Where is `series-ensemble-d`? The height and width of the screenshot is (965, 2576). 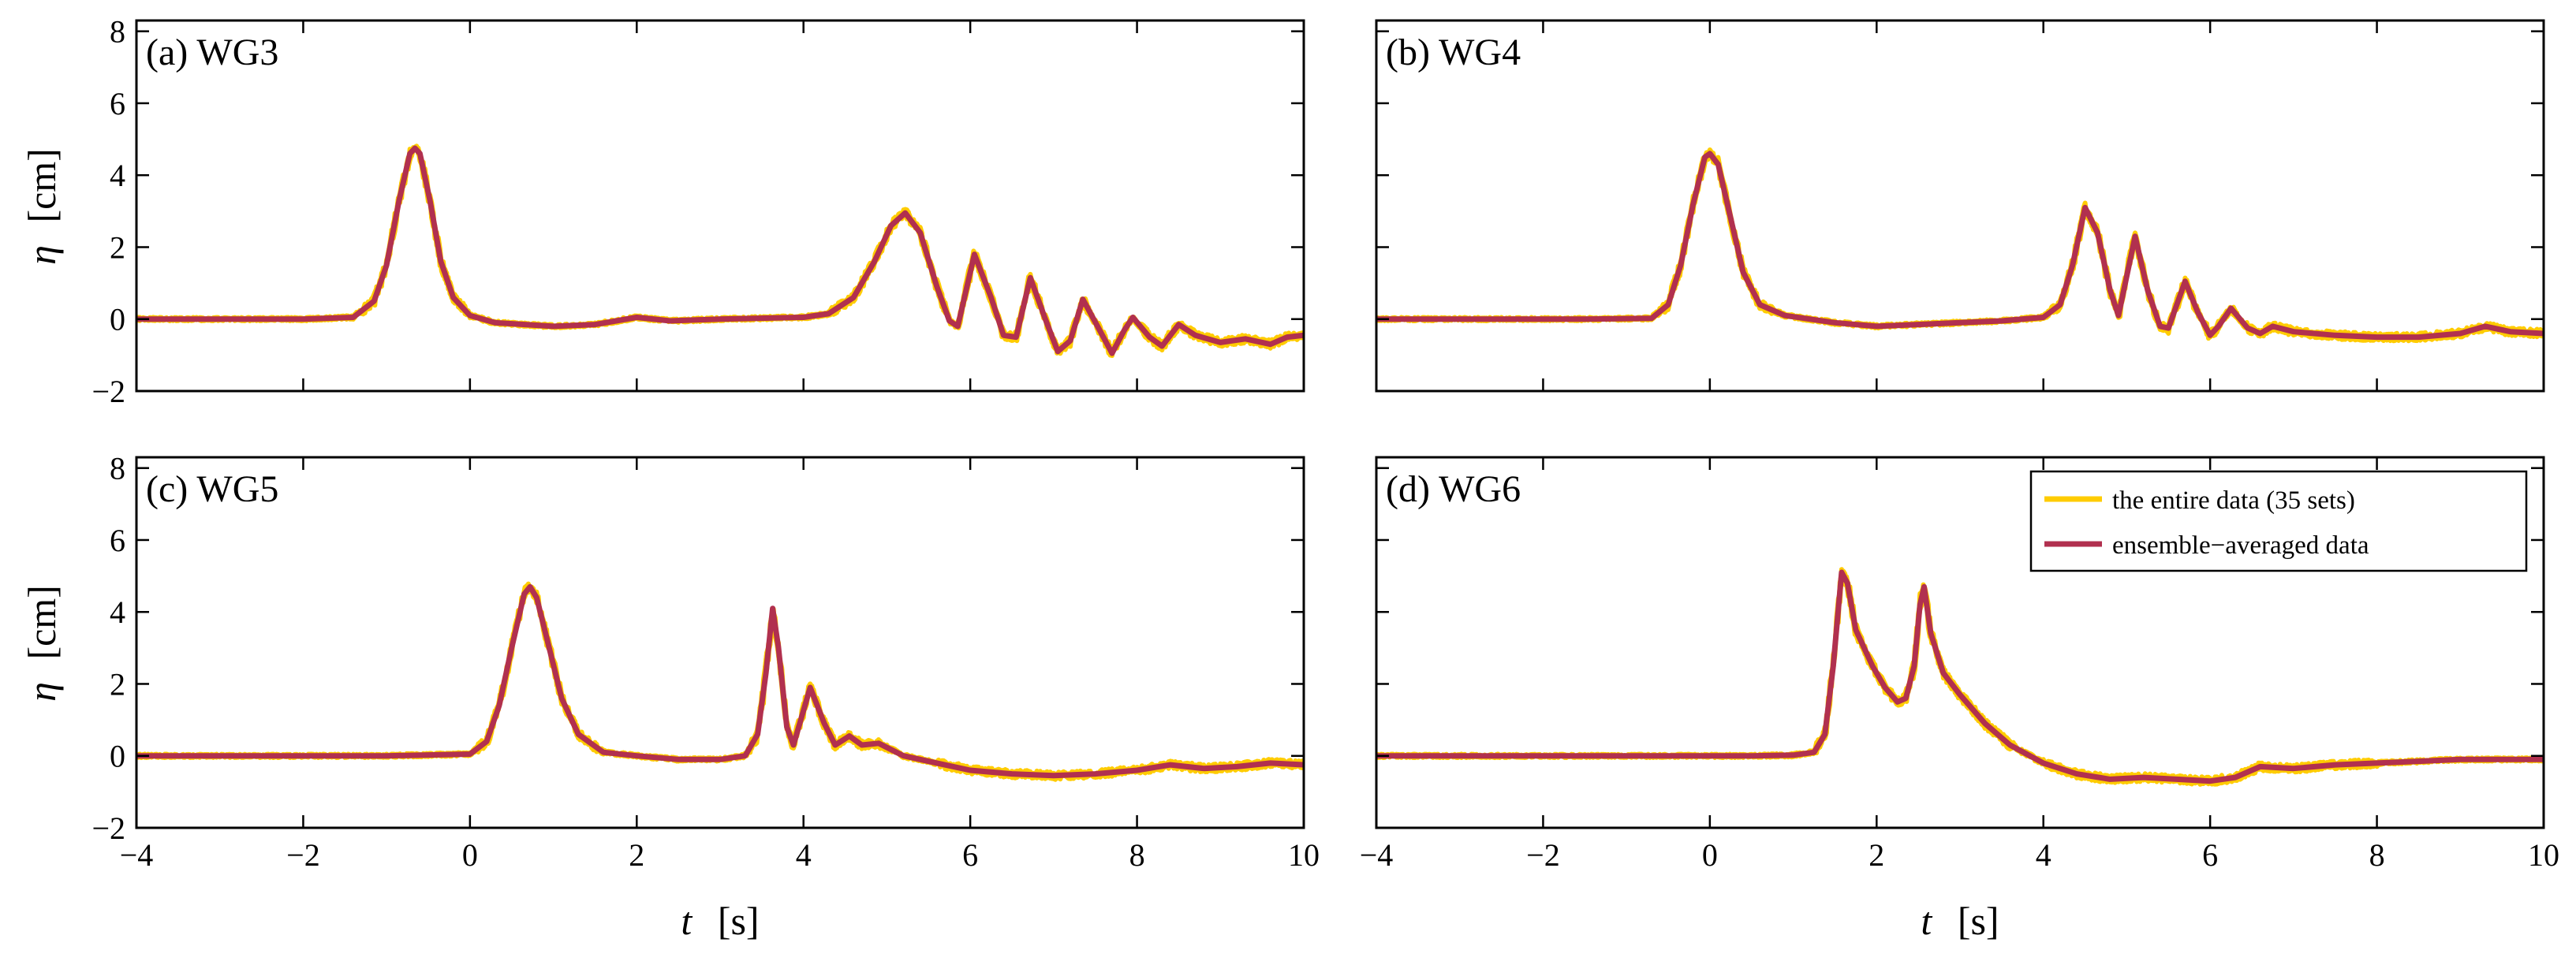
series-ensemble-d is located at coordinates (1960, 676).